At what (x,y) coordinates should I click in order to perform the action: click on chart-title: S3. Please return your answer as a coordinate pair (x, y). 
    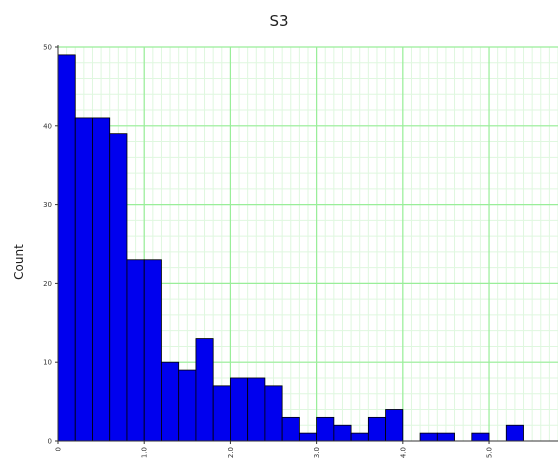
    Looking at the image, I should click on (279, 21).